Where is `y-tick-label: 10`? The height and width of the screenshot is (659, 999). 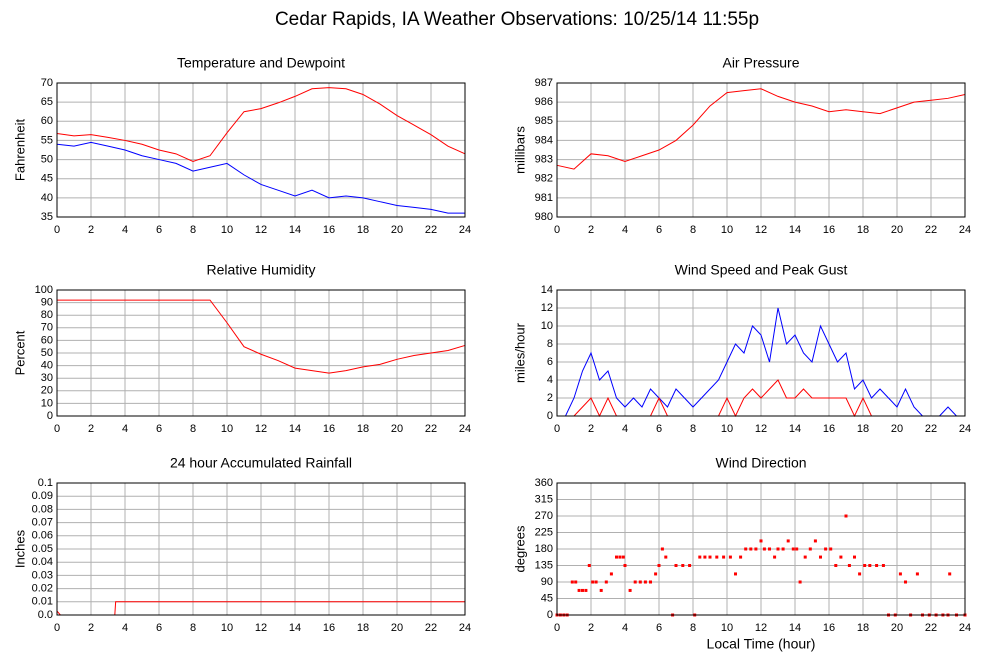 y-tick-label: 10 is located at coordinates (547, 326).